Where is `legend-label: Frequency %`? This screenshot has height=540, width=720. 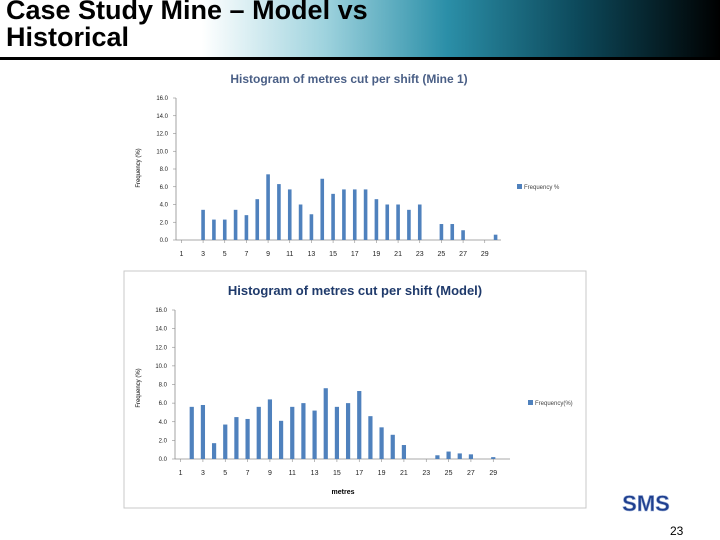
legend-label: Frequency % is located at coordinates (542, 188).